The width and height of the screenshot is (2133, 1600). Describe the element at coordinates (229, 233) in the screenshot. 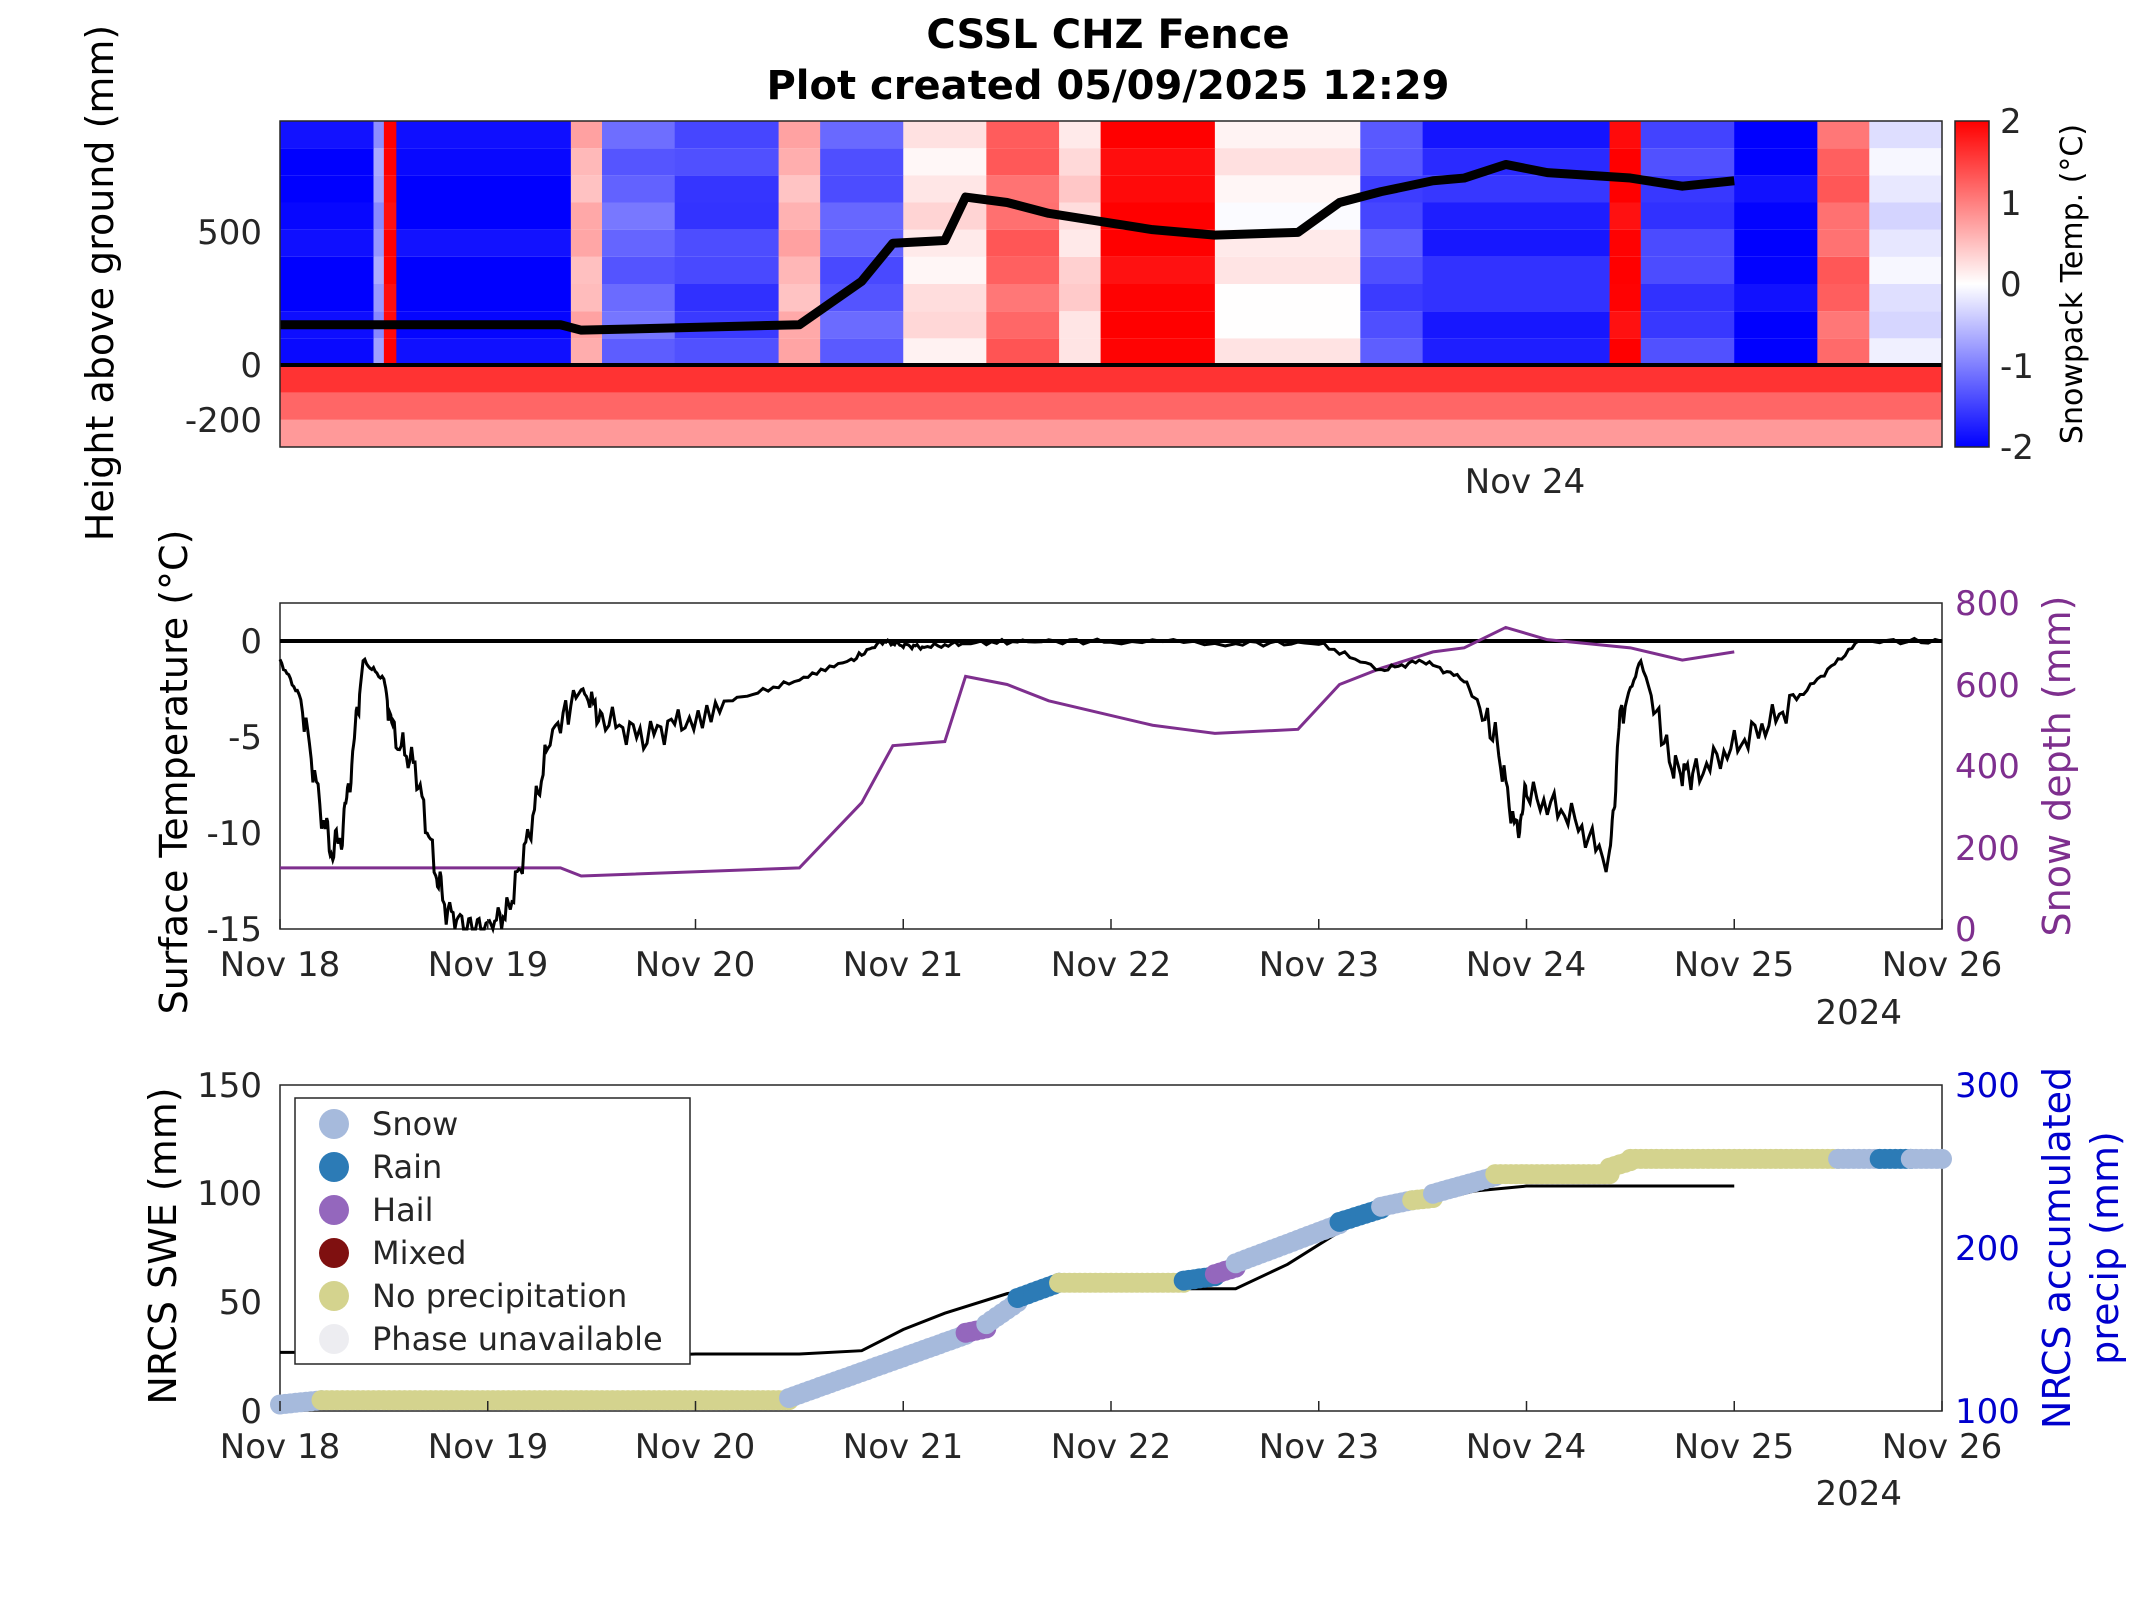

I see `heatmap-ytick: 500` at that location.